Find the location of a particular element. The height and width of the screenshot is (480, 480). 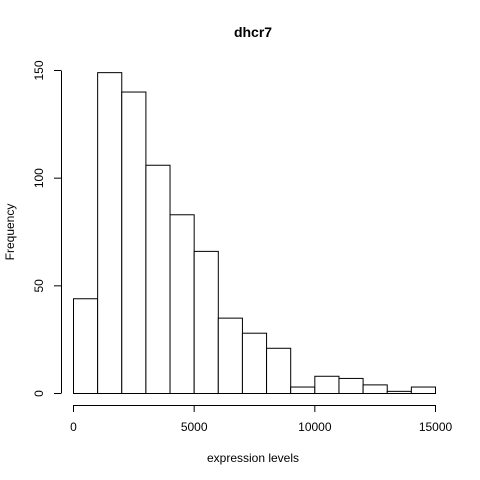

y-axis-label: Frequency is located at coordinates (10, 232).